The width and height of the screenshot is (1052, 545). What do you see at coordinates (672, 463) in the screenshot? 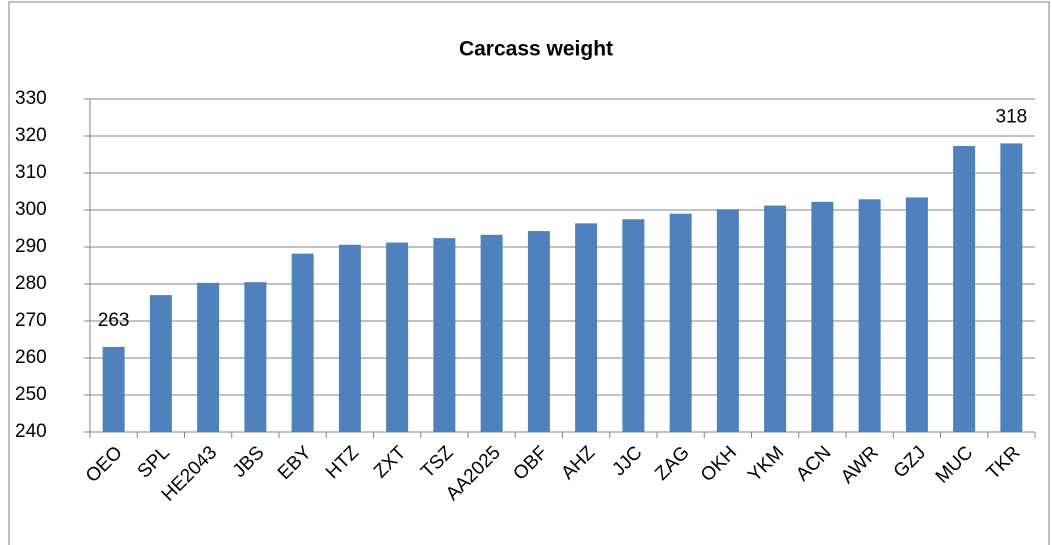
I see `x-tick-label: ZAG` at bounding box center [672, 463].